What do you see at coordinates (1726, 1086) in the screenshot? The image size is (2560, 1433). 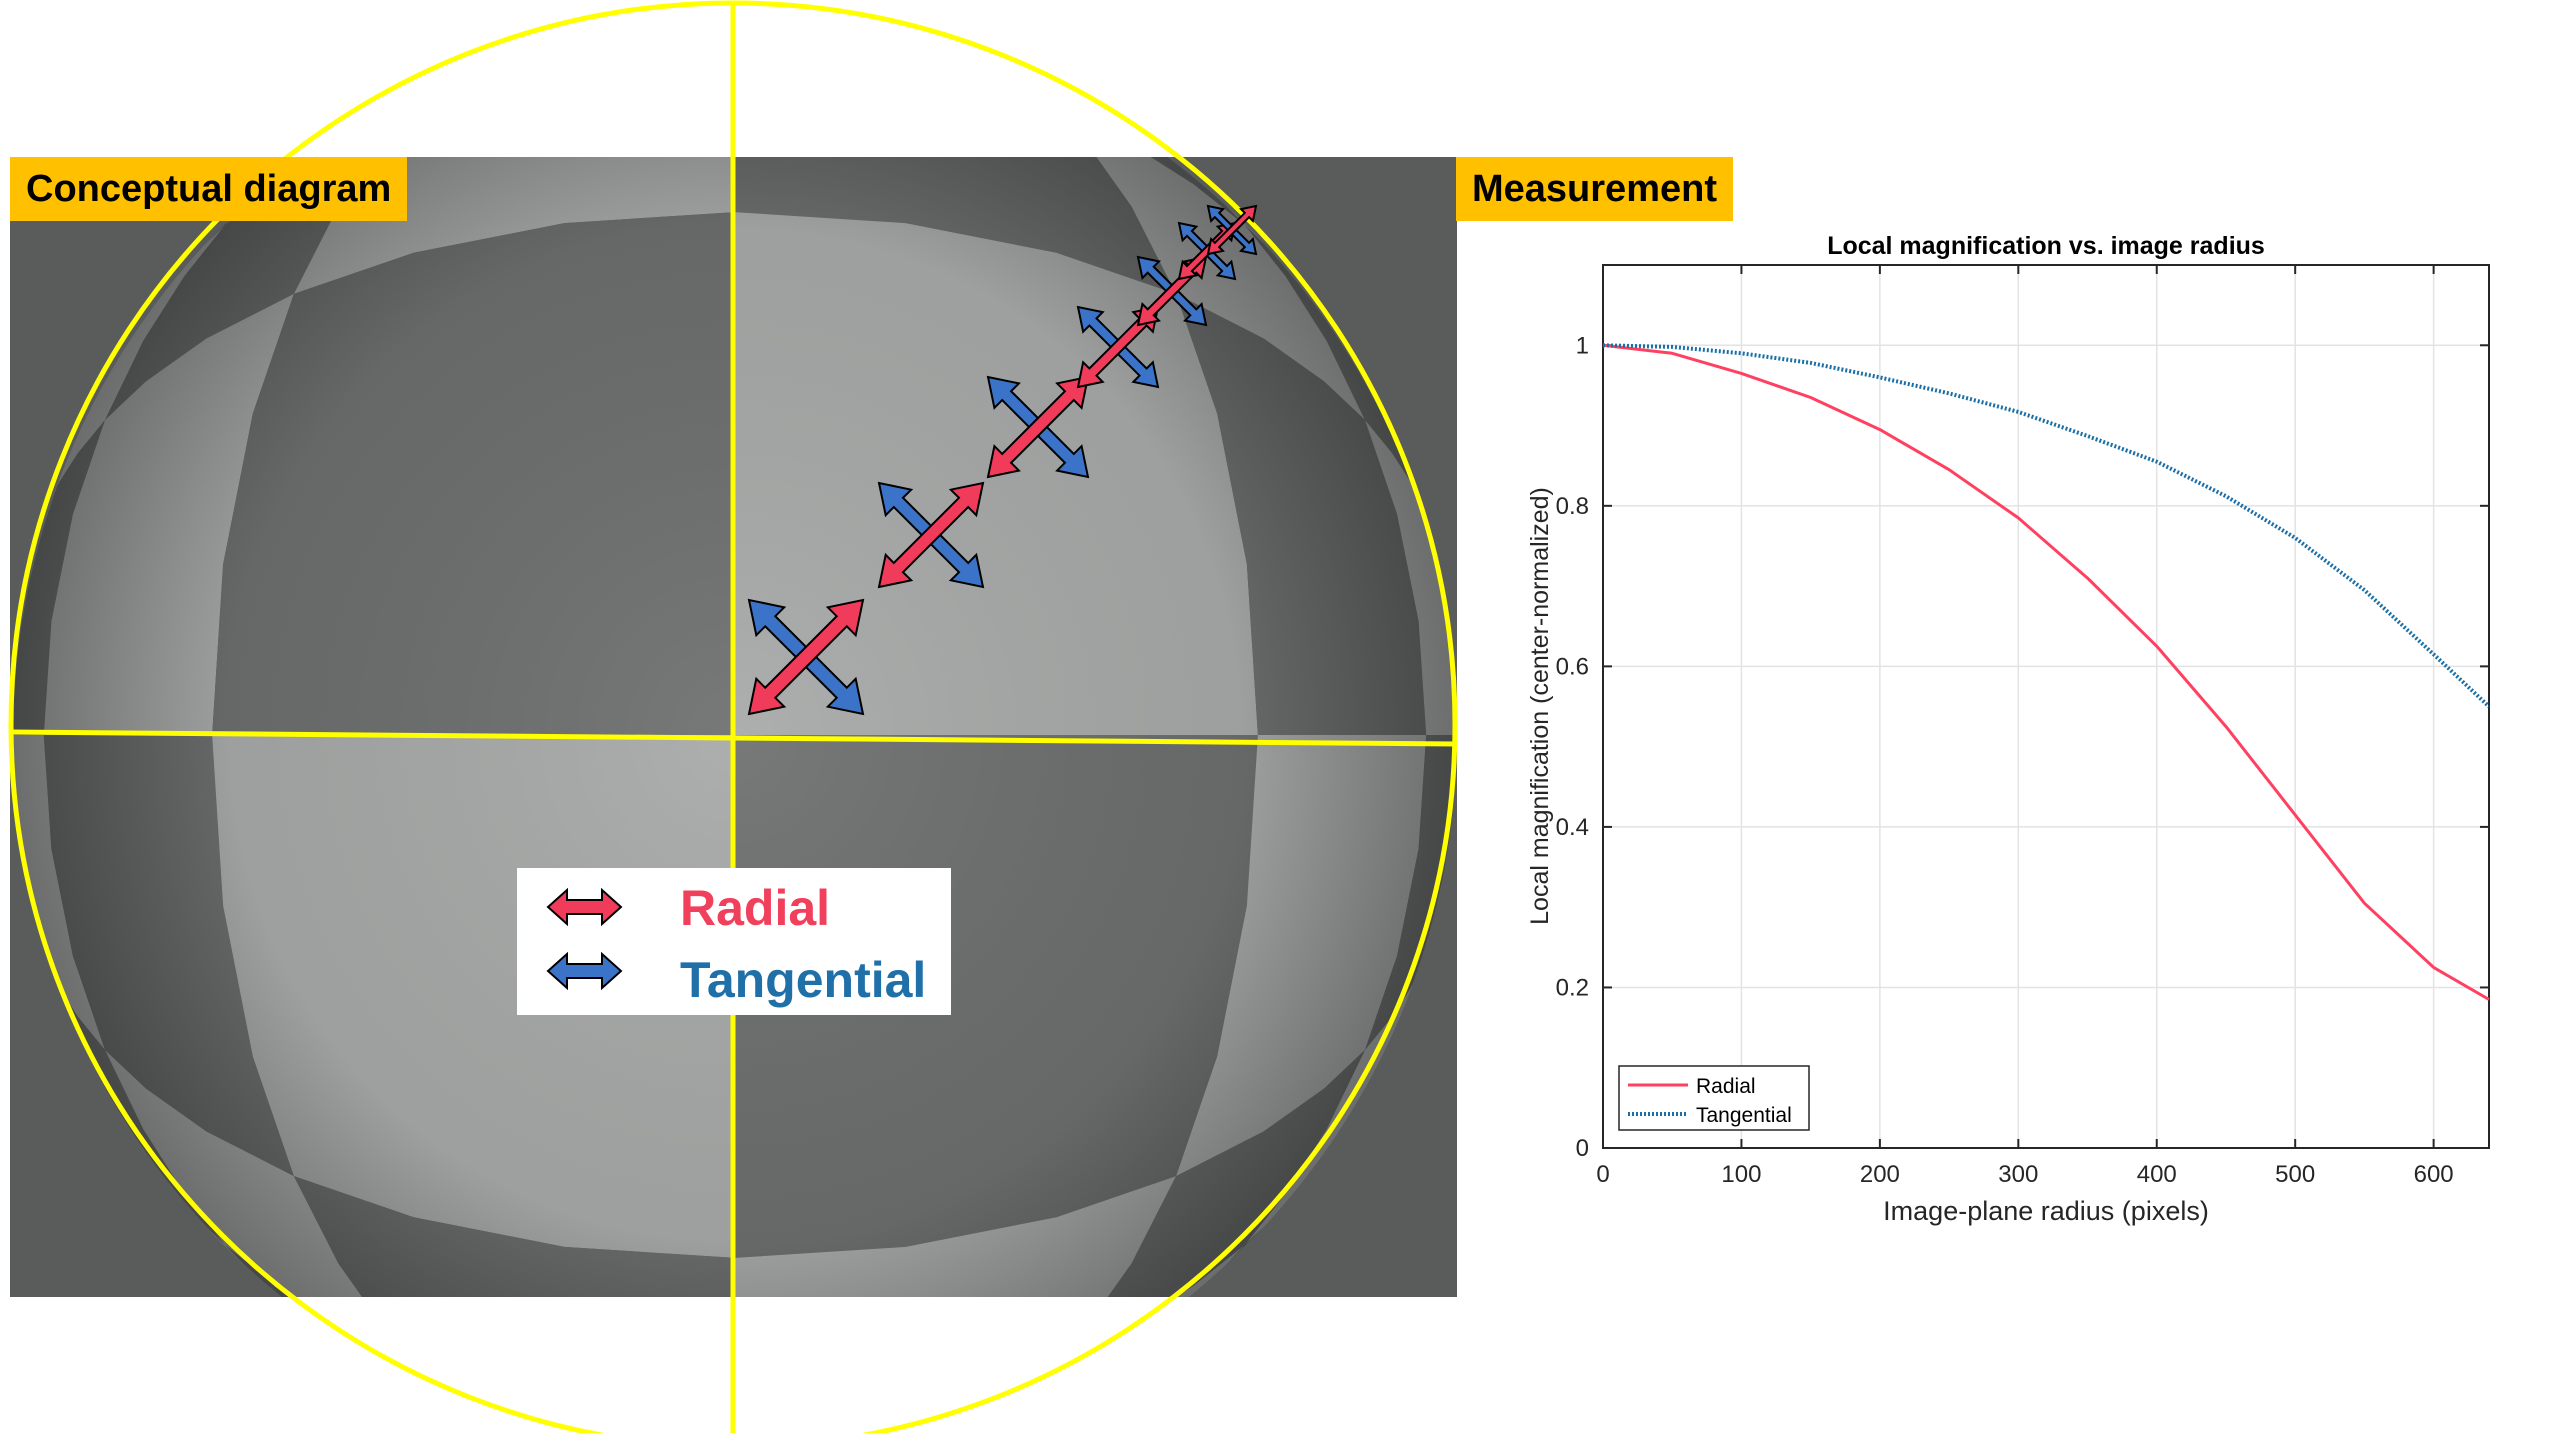 I see `chart-legend-radial-label: Radial` at bounding box center [1726, 1086].